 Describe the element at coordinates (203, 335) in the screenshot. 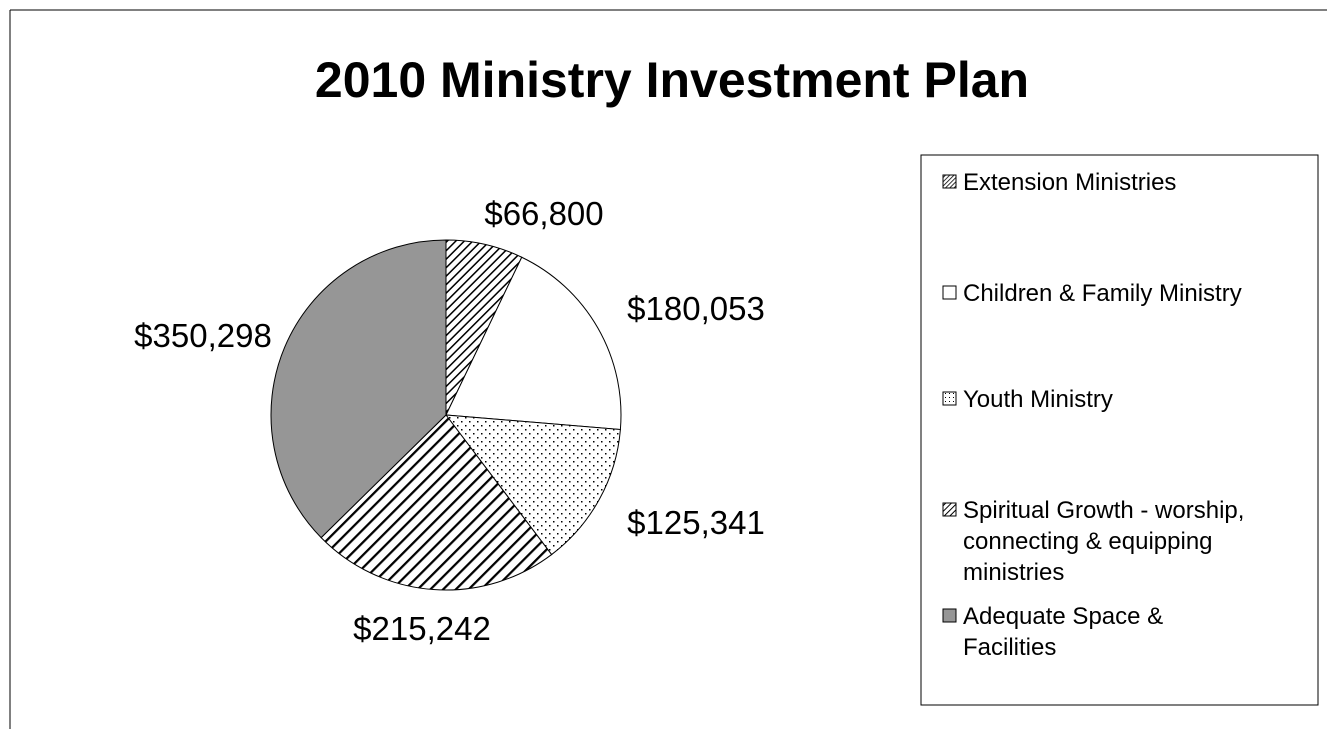

I see `data-label-adequate-space-facilities: $350,298` at that location.